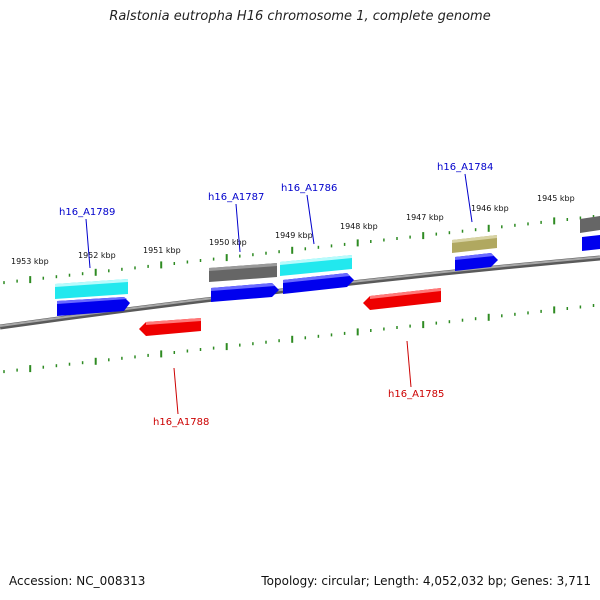  I want to click on outer-tick-ring, so click(299, 250).